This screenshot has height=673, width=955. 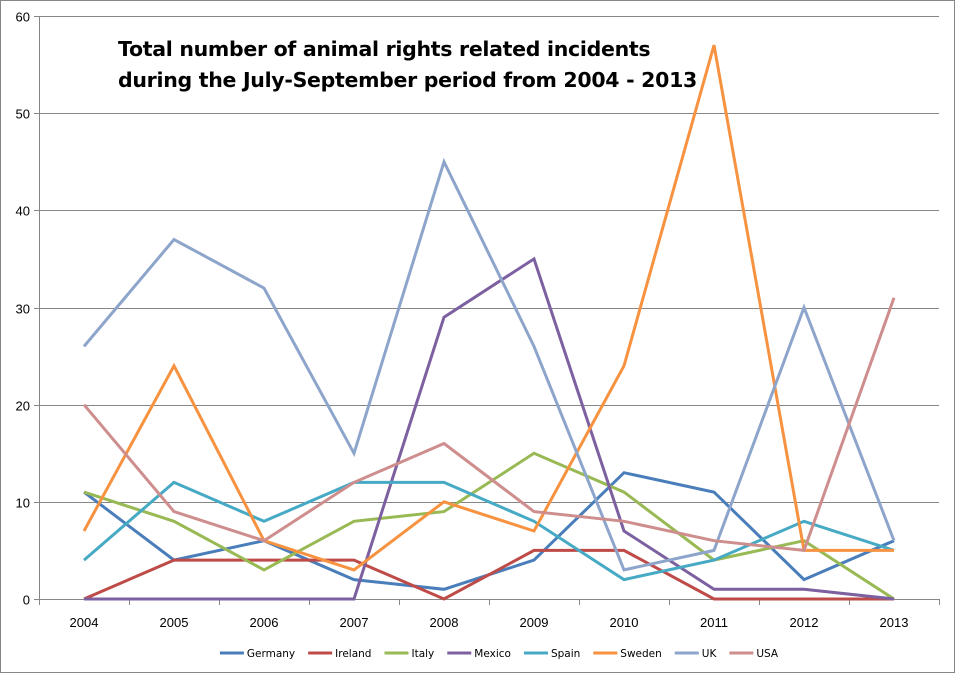 I want to click on legend-item-ireland: Ireland, so click(x=339, y=654).